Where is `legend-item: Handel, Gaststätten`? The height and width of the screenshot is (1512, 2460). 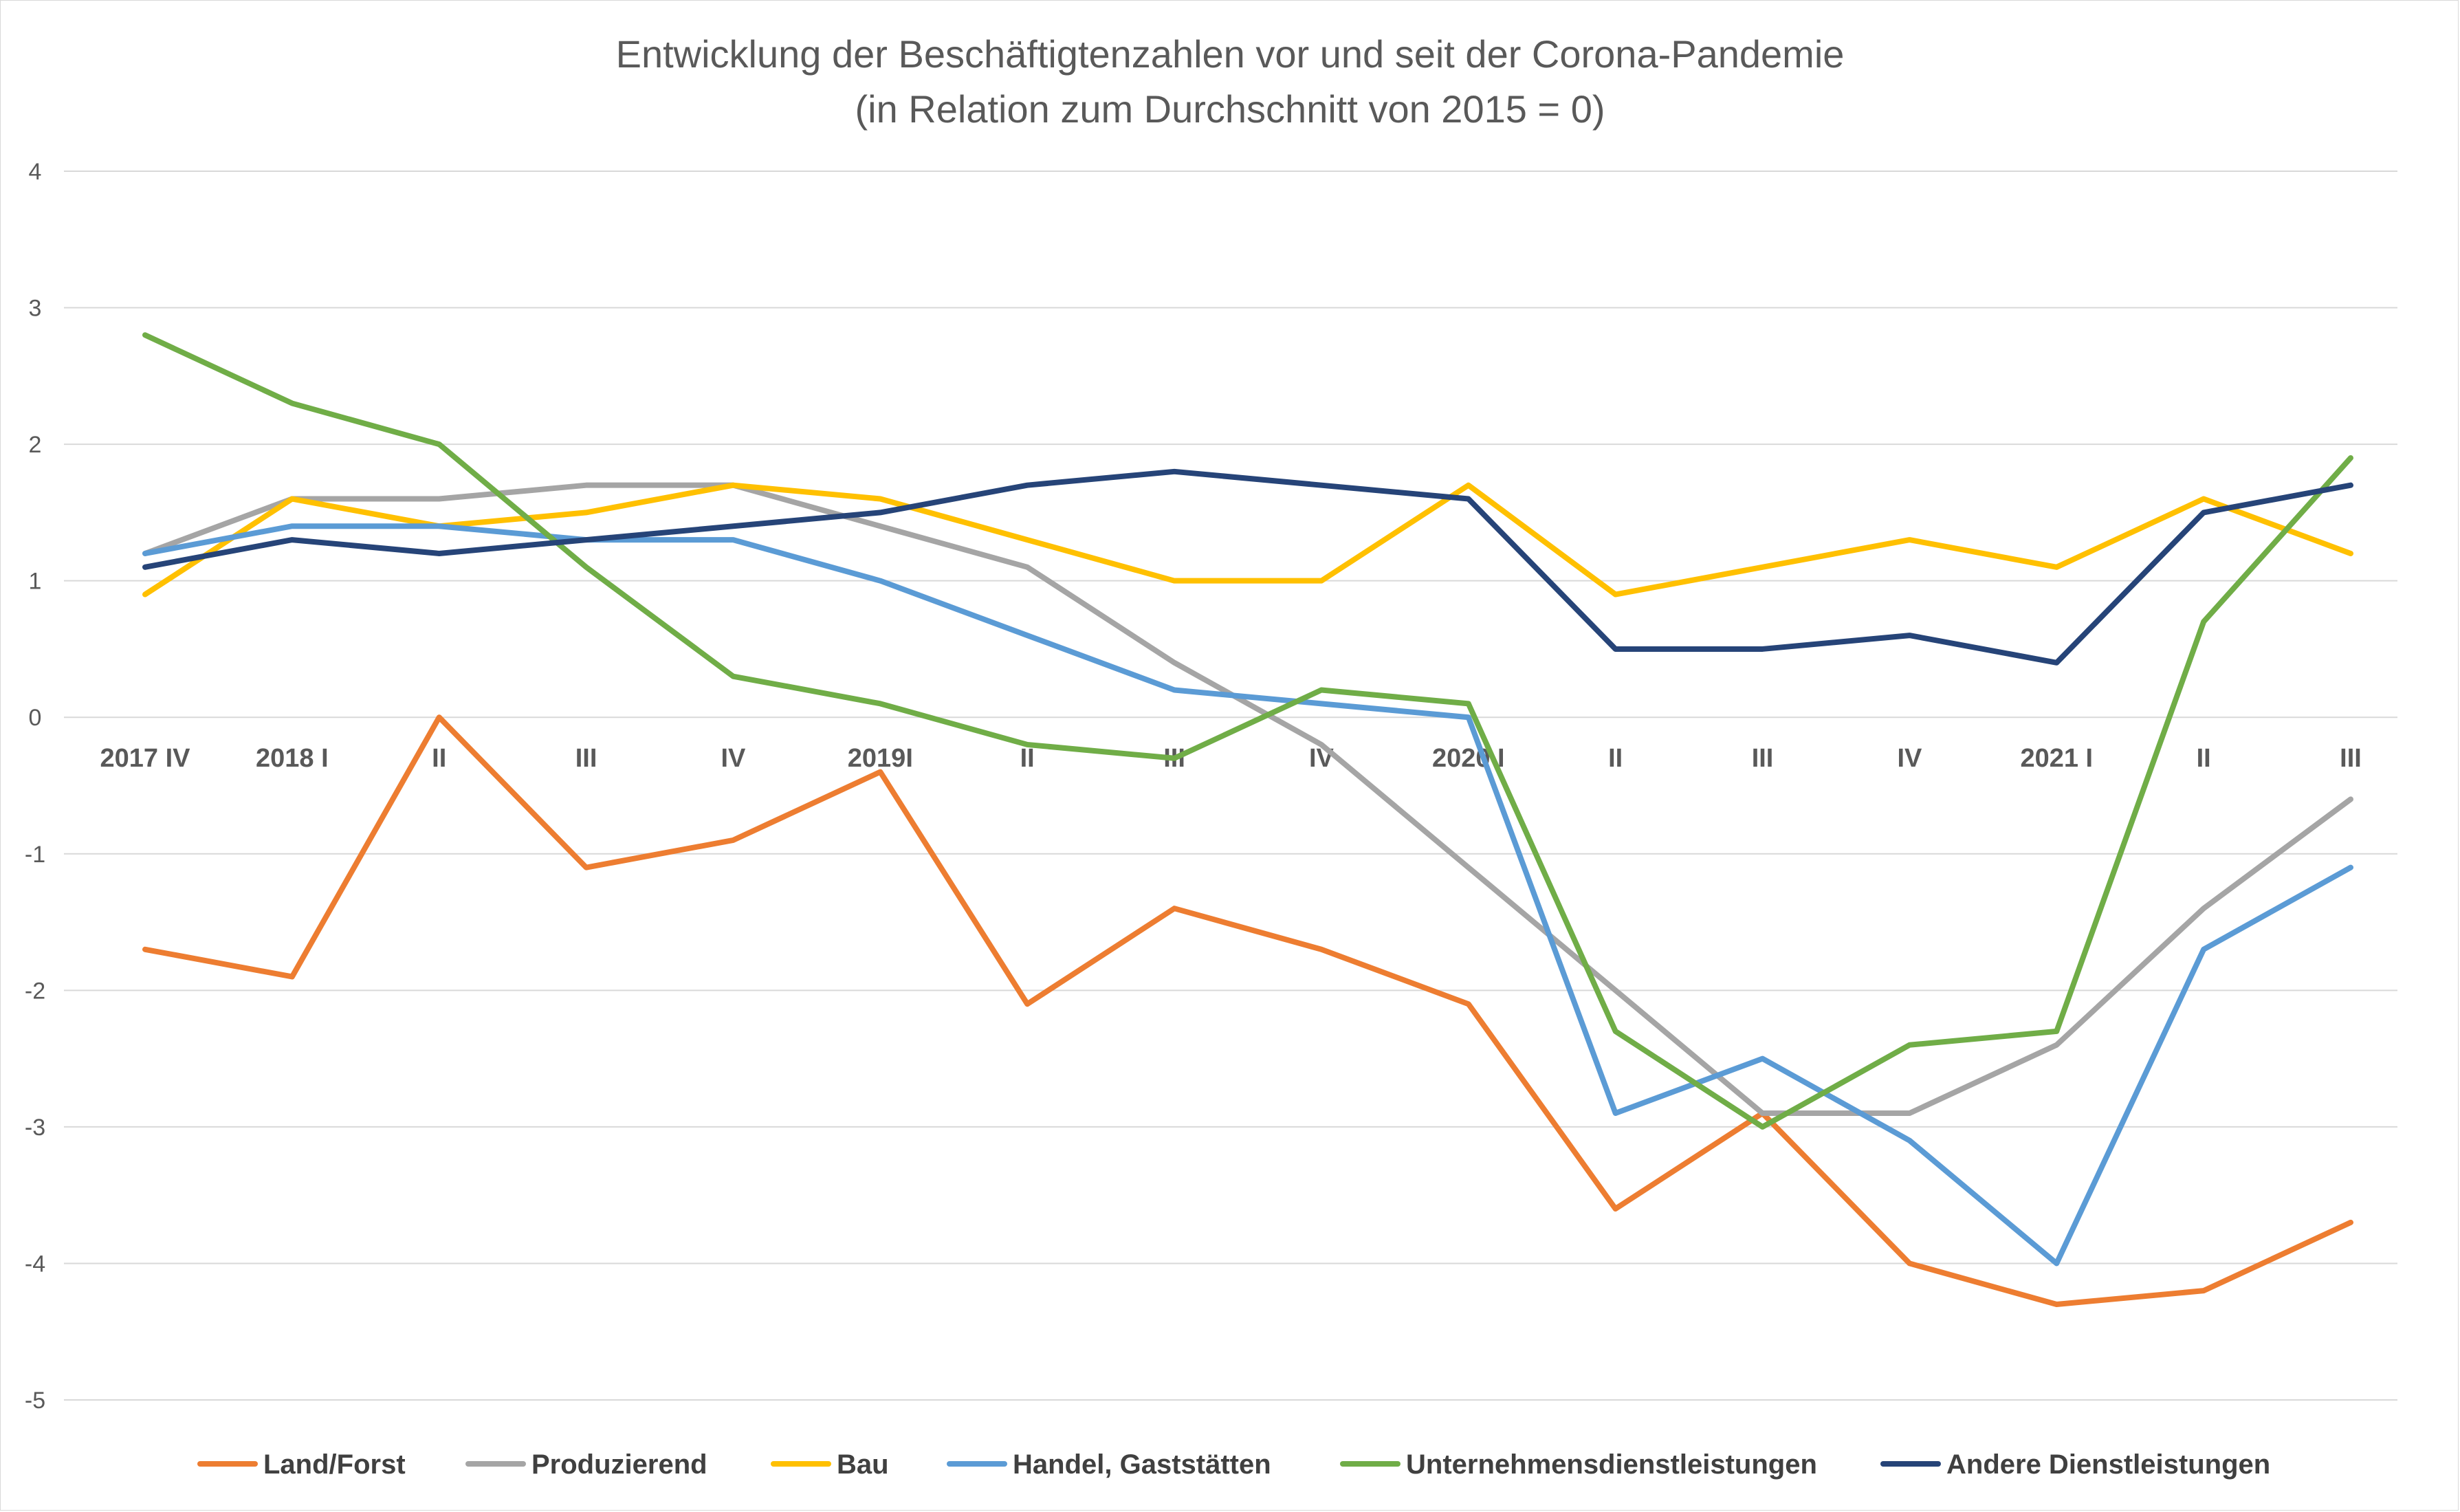
legend-item: Handel, Gaststätten is located at coordinates (1109, 1464).